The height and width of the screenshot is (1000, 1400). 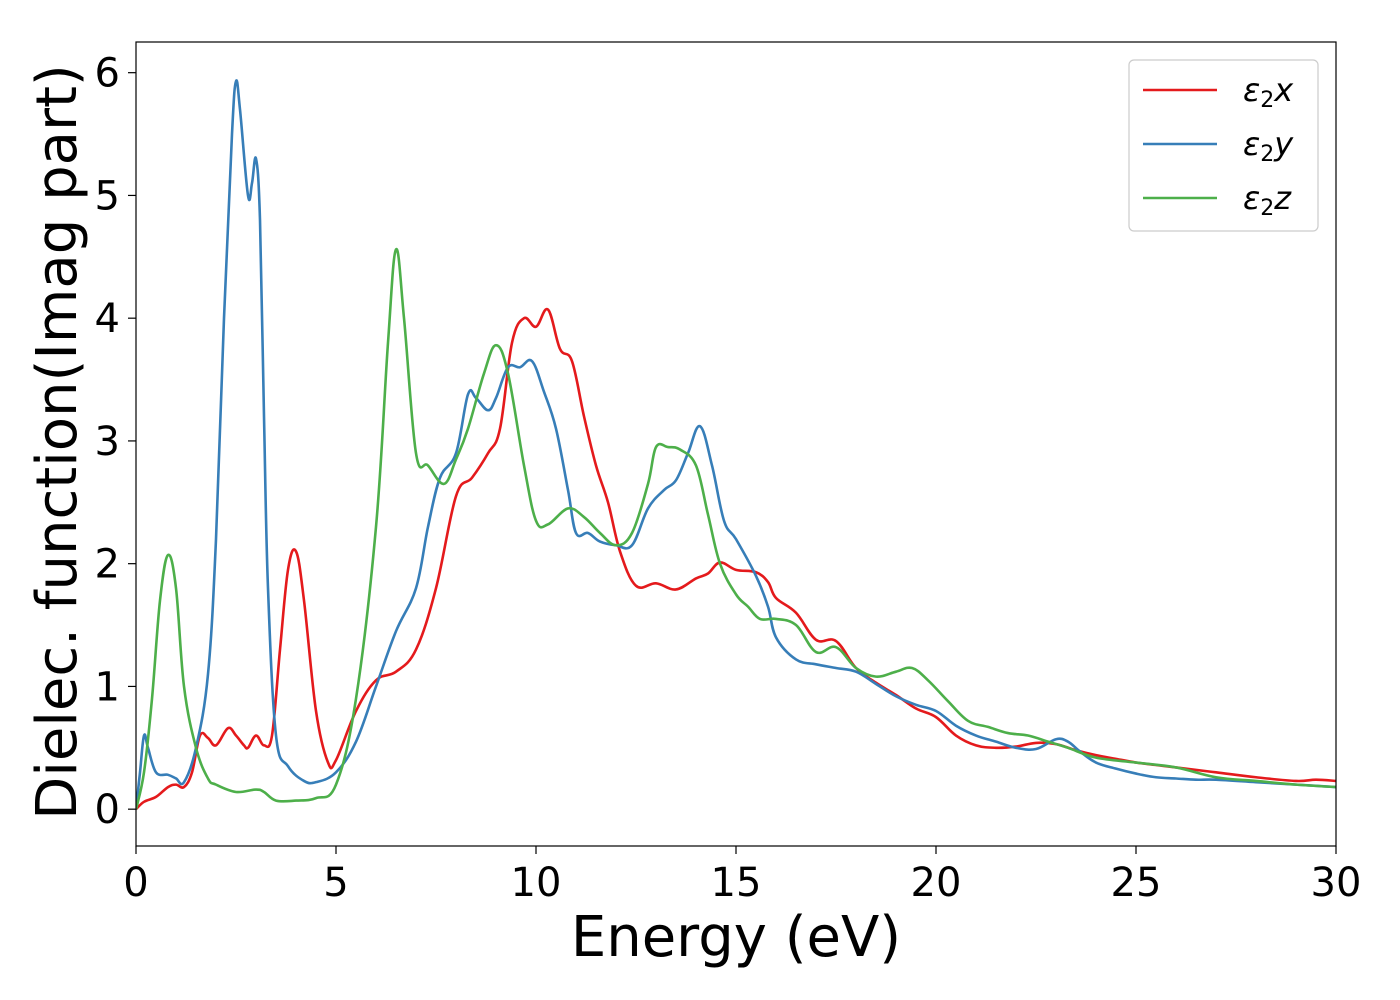 I want to click on x-tick-label: 0, so click(x=135, y=883).